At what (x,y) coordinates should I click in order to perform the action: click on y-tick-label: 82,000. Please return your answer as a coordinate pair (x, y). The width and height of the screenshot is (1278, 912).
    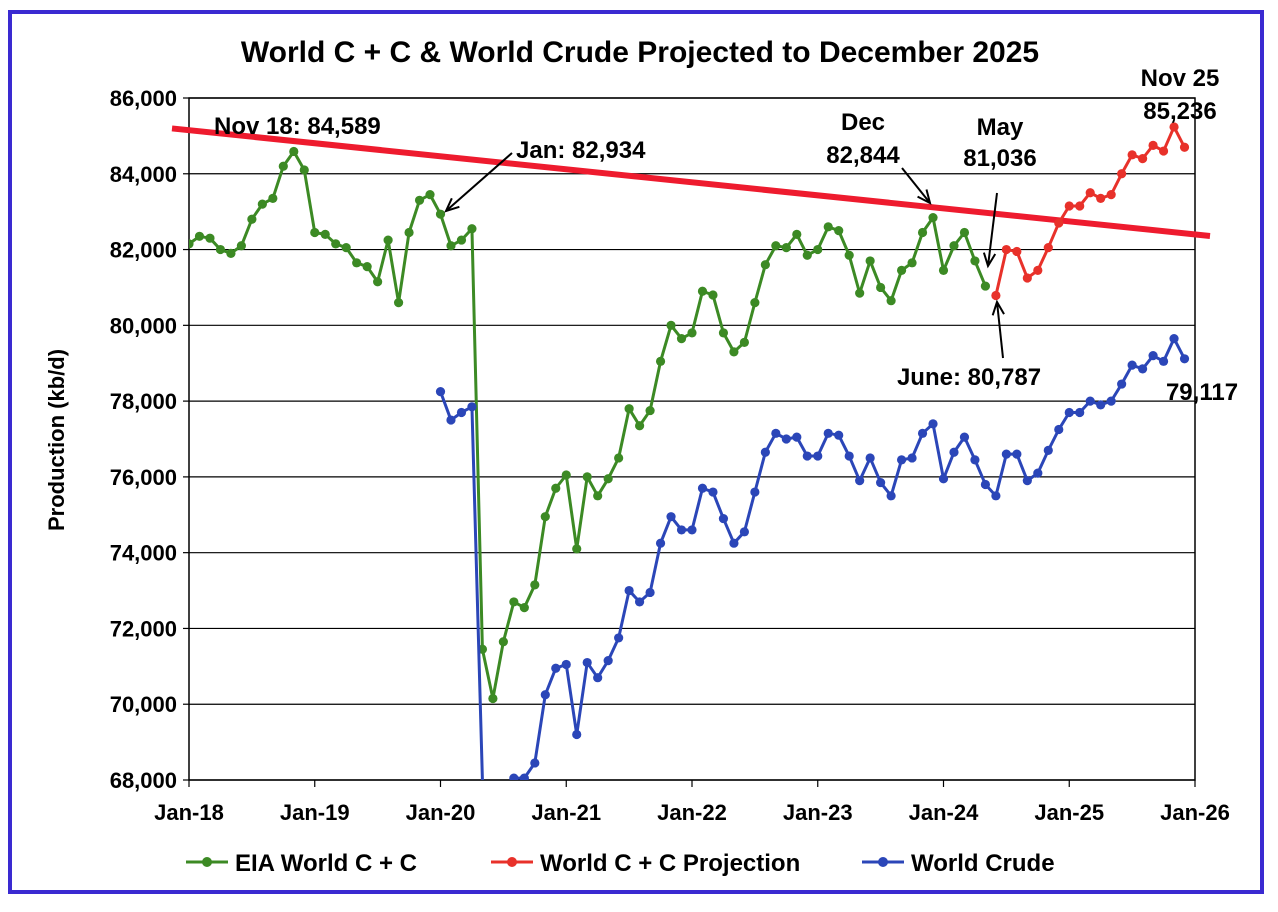
    Looking at the image, I should click on (143, 250).